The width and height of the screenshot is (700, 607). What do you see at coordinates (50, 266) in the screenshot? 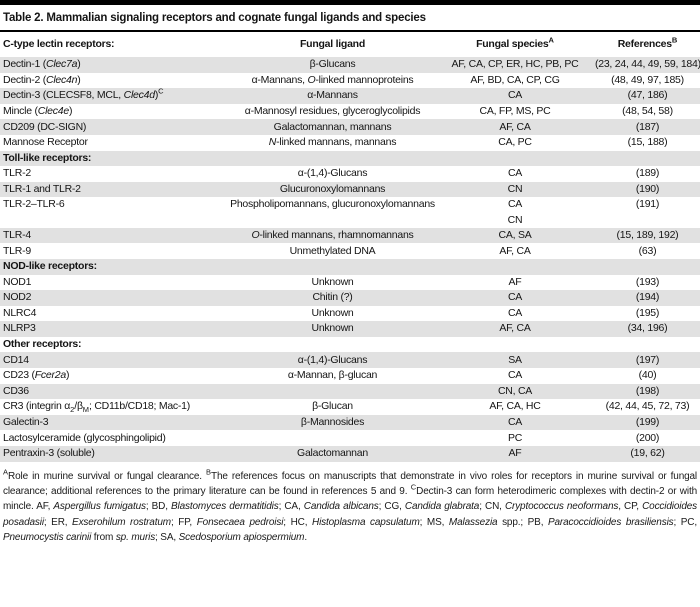
I see `section-label: NOD-like receptors:` at bounding box center [50, 266].